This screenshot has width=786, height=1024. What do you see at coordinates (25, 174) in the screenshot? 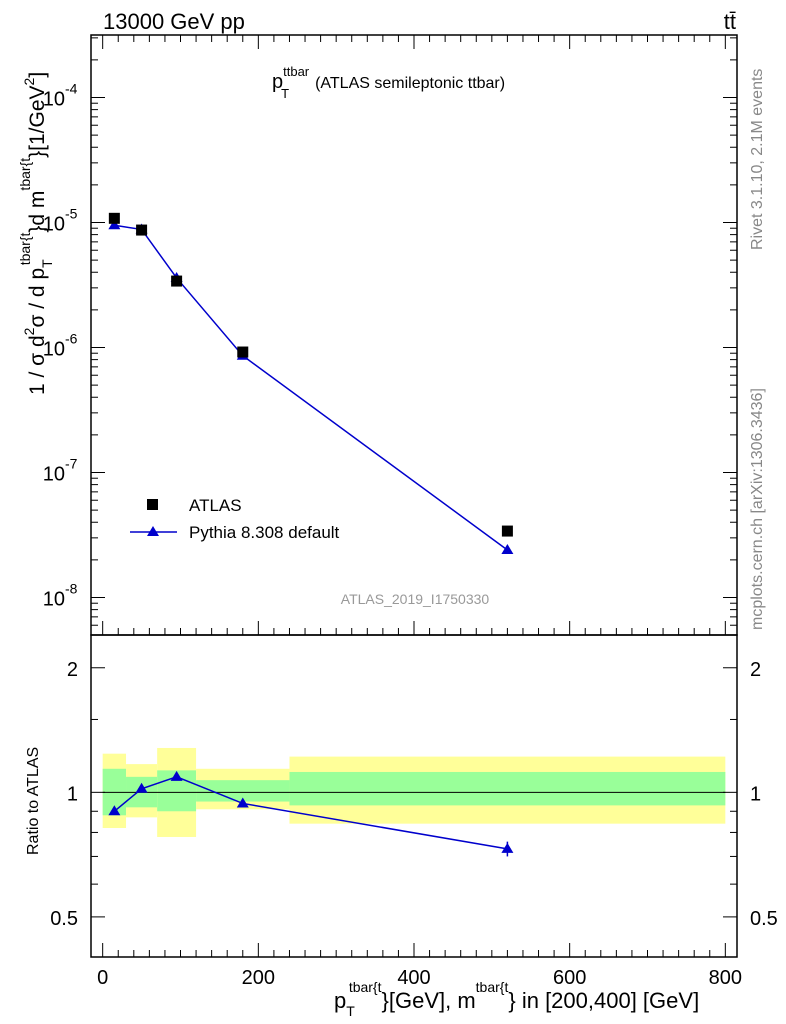
I see `ylabel-sup3: tbar{t` at bounding box center [25, 174].